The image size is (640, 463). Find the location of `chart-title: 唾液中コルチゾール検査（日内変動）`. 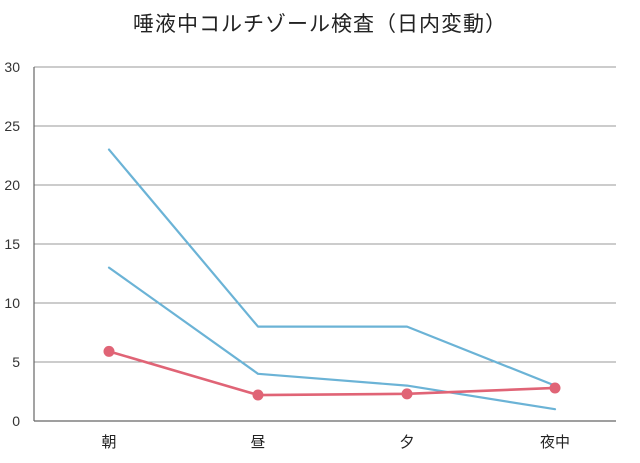

chart-title: 唾液中コルチゾール検査（日内変動） is located at coordinates (320, 24).